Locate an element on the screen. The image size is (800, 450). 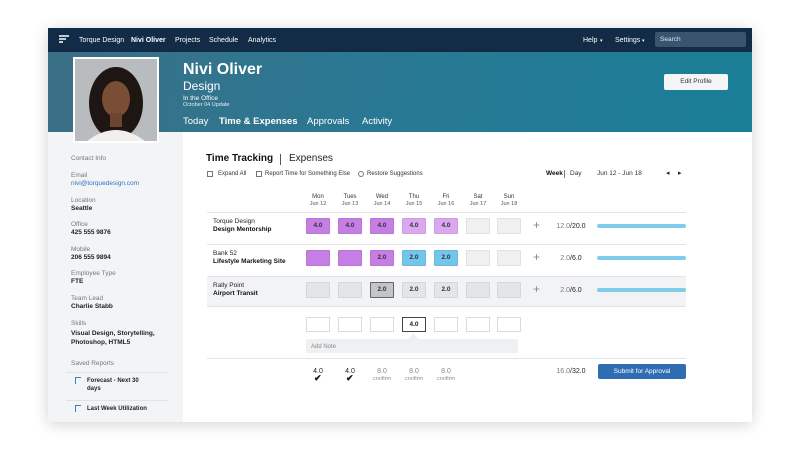
profile-tab: Approvals is located at coordinates (328, 121).